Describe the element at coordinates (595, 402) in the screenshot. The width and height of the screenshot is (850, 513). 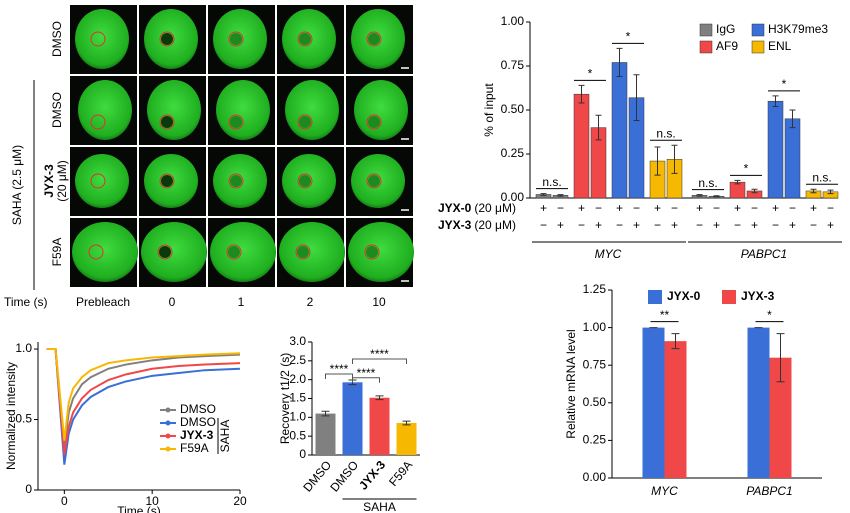
I see `y-tick-label: 0.50` at that location.